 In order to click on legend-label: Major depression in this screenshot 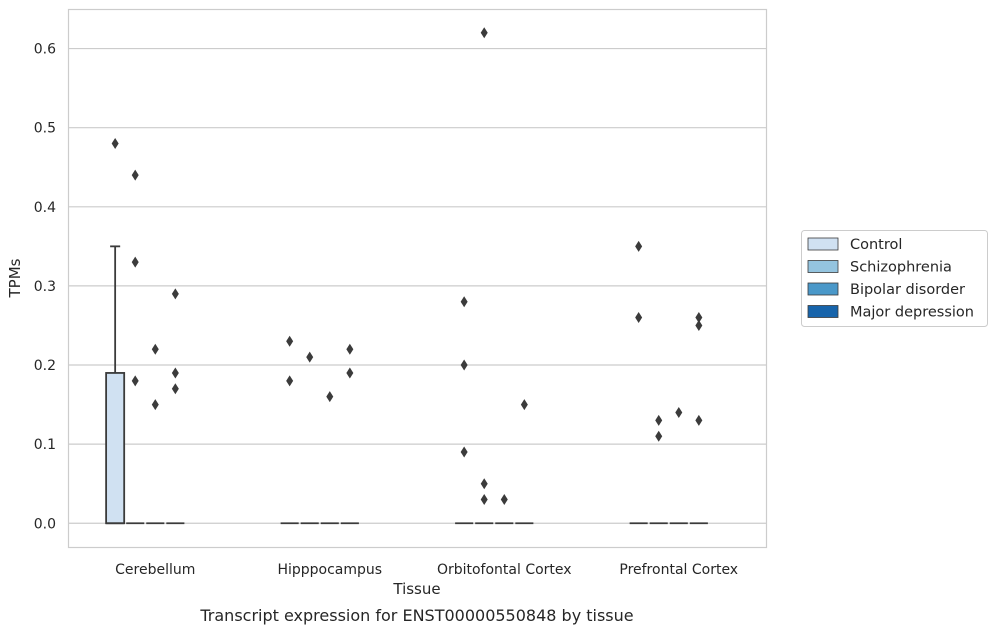, I will do `click(912, 313)`.